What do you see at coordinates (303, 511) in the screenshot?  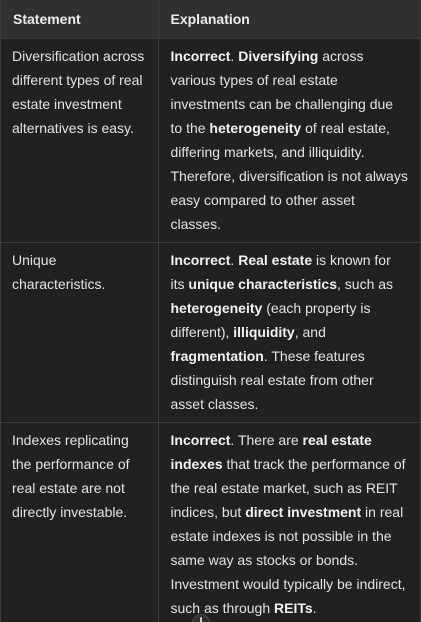 I see `explanation-bold-text: direct investment` at bounding box center [303, 511].